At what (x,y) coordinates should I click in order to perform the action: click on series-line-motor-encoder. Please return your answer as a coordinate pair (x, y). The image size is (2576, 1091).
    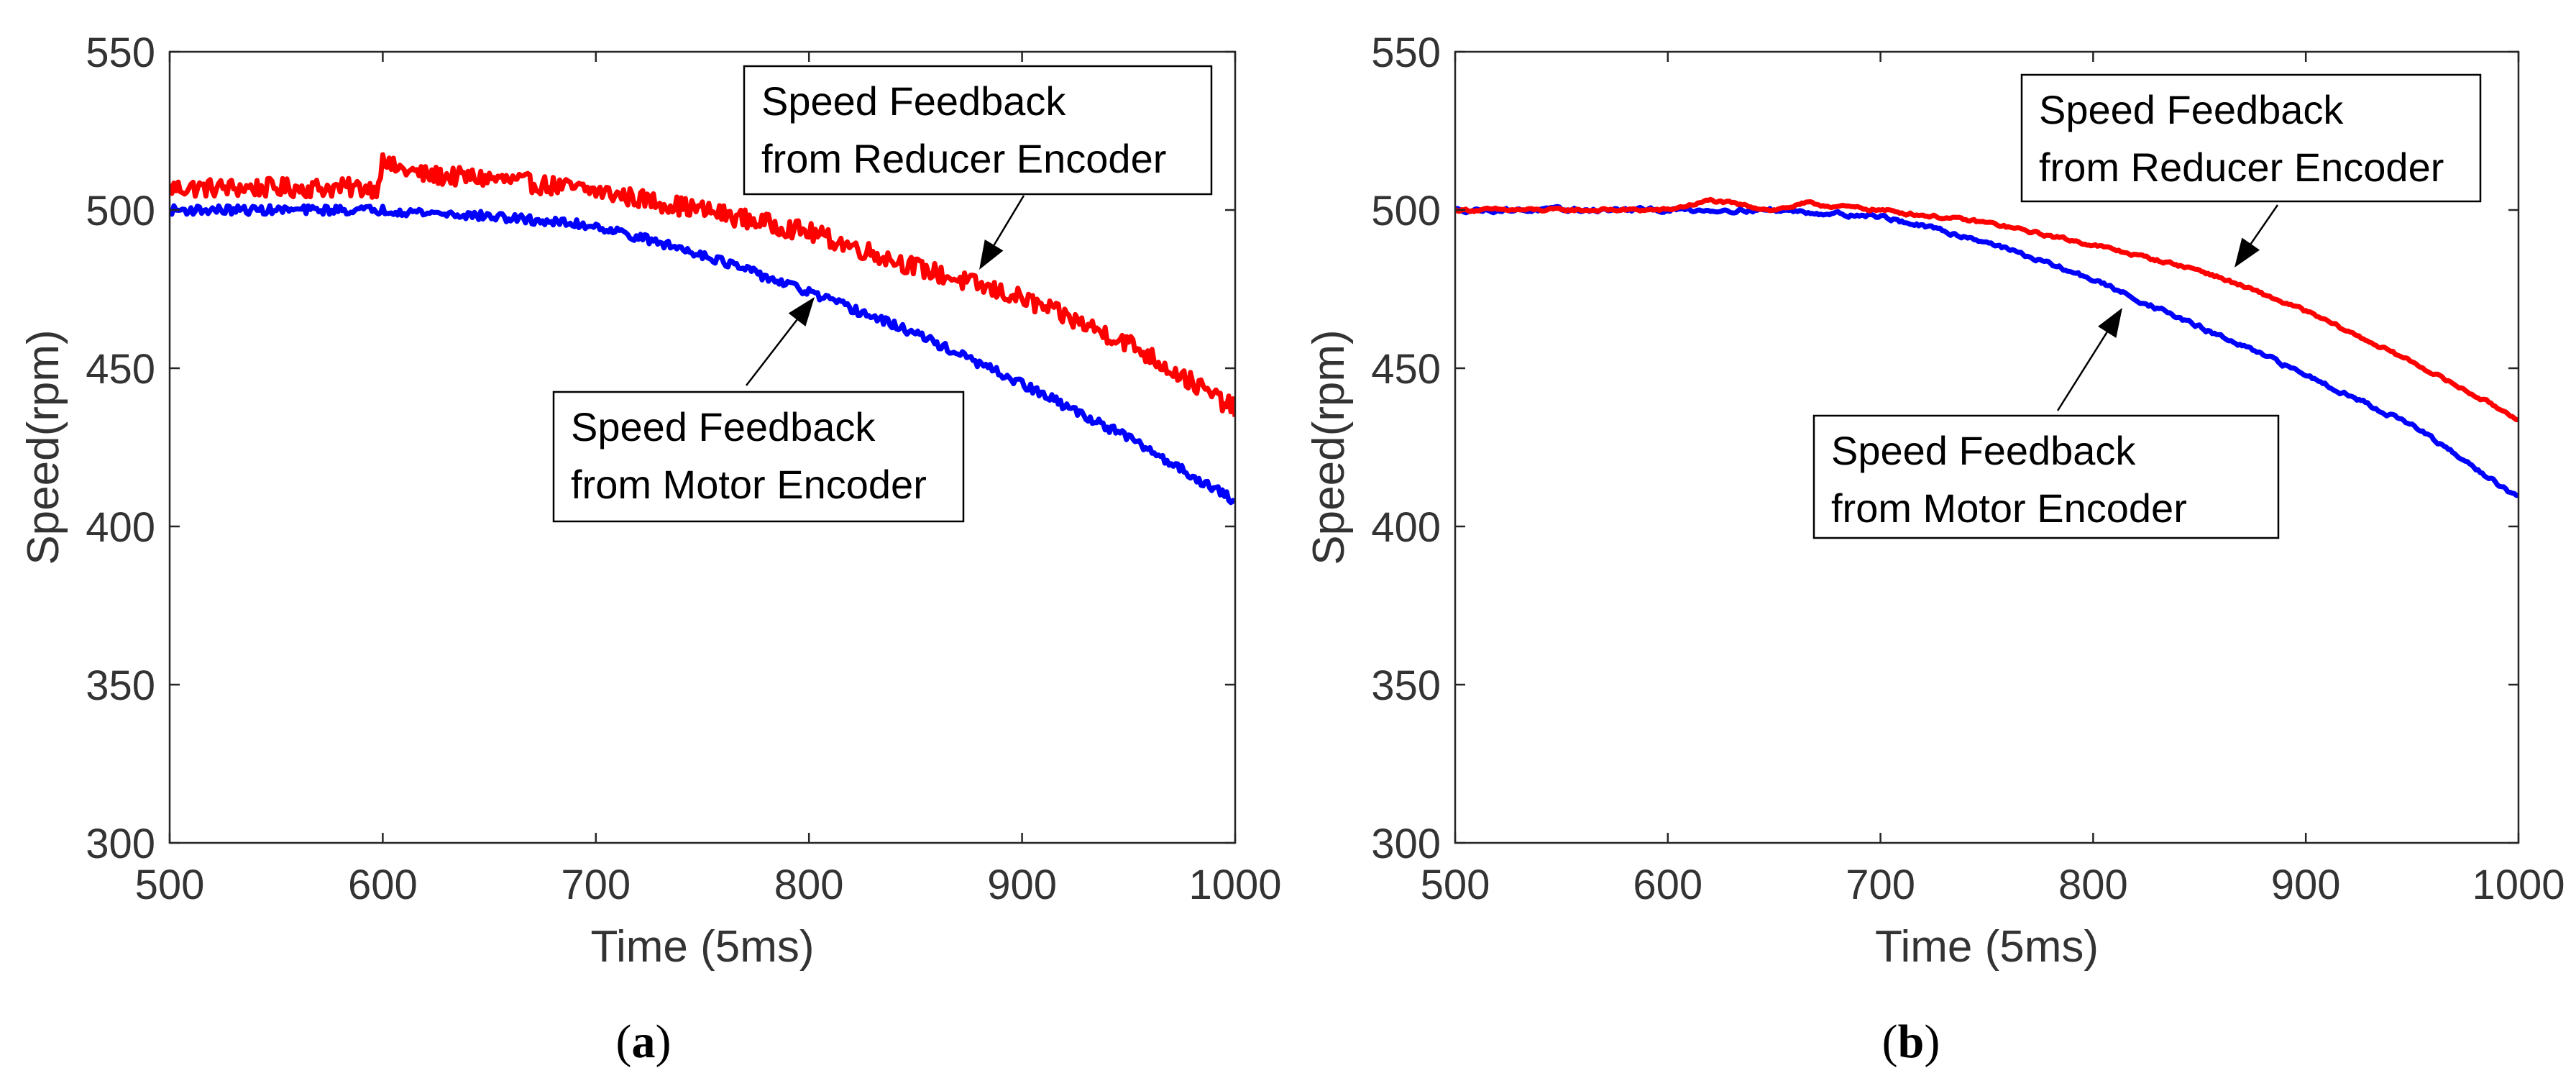
    Looking at the image, I should click on (702, 354).